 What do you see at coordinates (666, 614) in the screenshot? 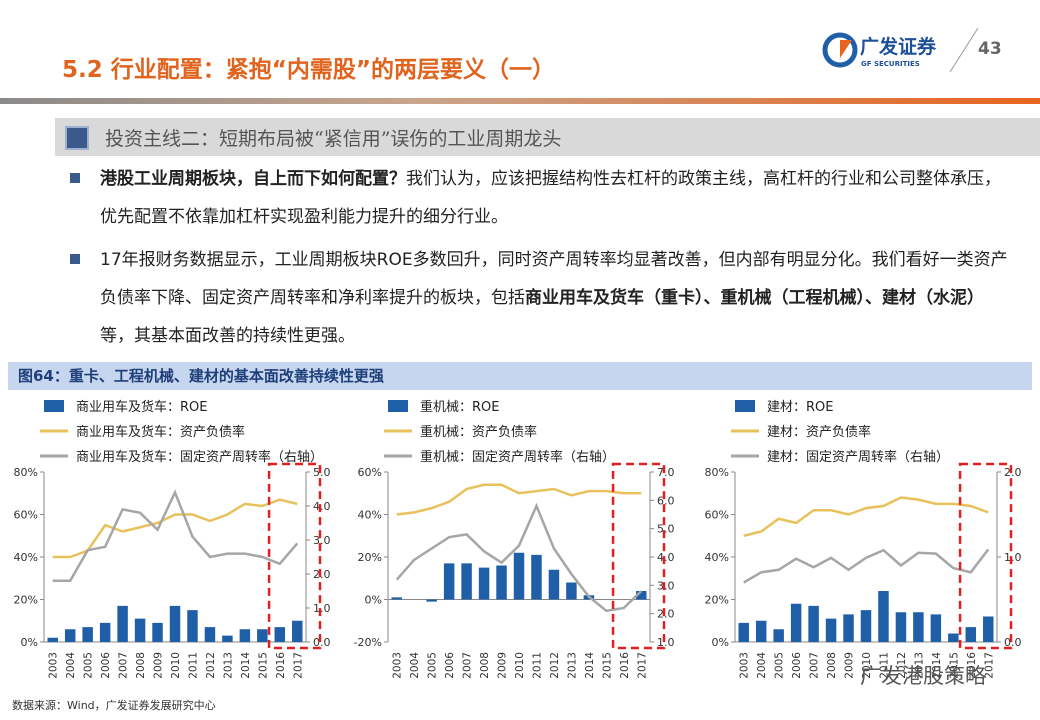
I see `y2-tick-label: 2.0` at bounding box center [666, 614].